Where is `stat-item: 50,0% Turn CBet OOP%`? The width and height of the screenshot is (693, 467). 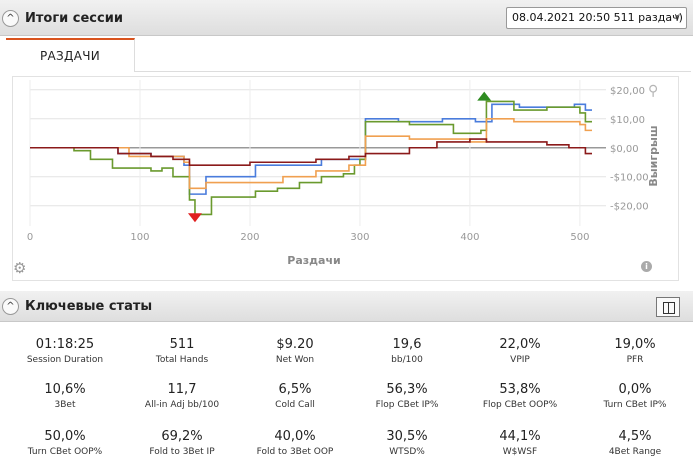 stat-item: 50,0% Turn CBet OOP% is located at coordinates (65, 443).